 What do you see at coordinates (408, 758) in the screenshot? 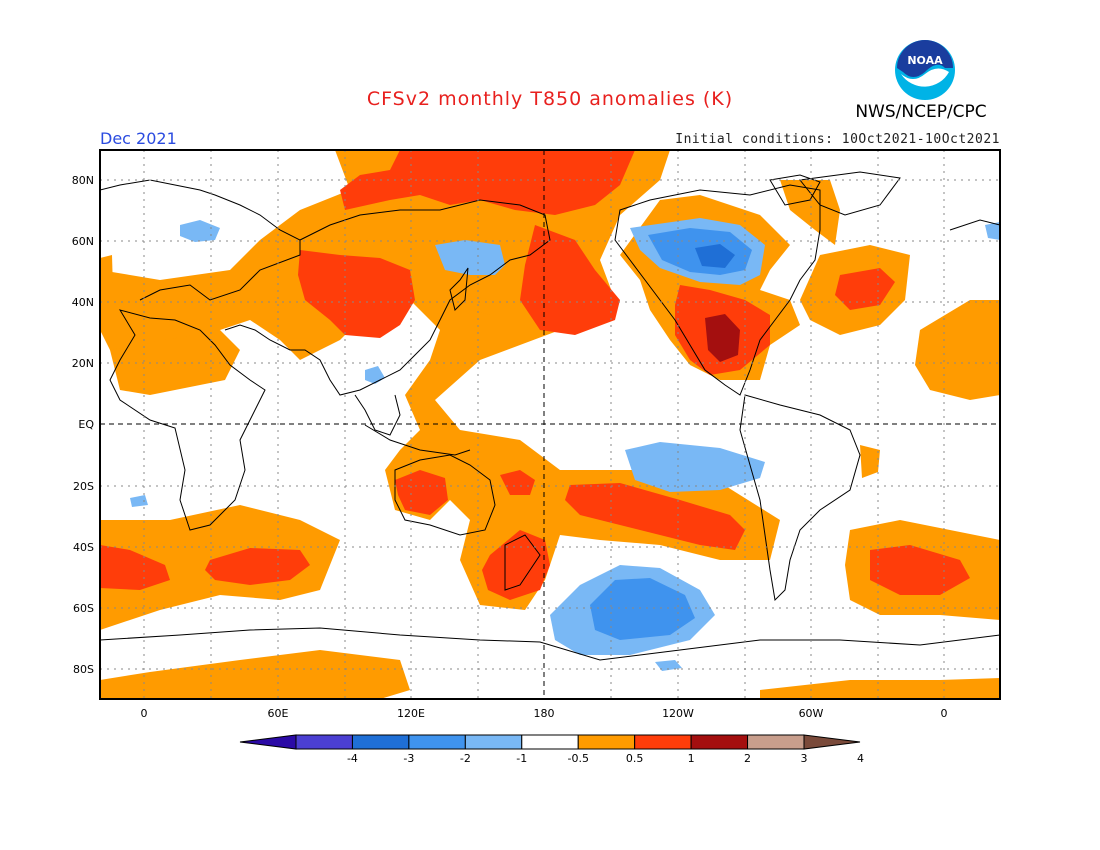
I see `colorbar-label: -3` at bounding box center [408, 758].